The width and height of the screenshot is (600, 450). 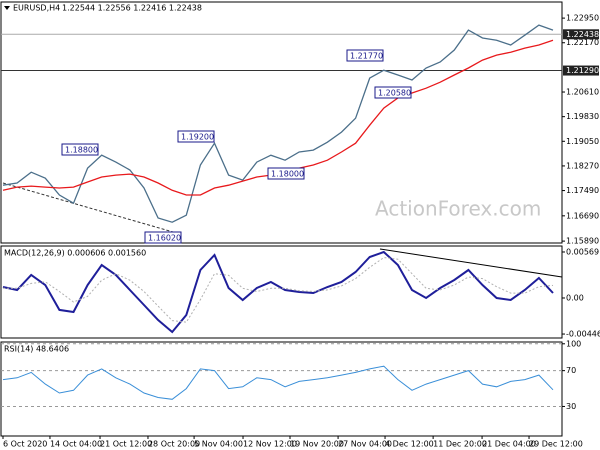 I want to click on y-tick-label: 1.19050, so click(x=582, y=141).